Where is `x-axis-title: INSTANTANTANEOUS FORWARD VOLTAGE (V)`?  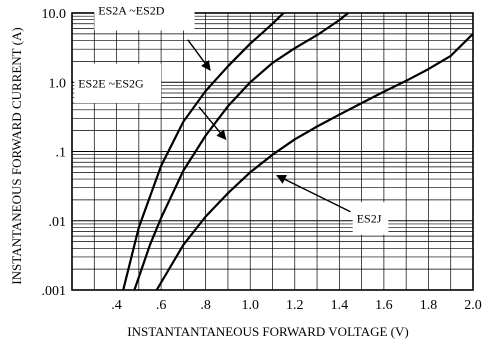 x-axis-title: INSTANTANTANEOUS FORWARD VOLTAGE (V) is located at coordinates (267, 331).